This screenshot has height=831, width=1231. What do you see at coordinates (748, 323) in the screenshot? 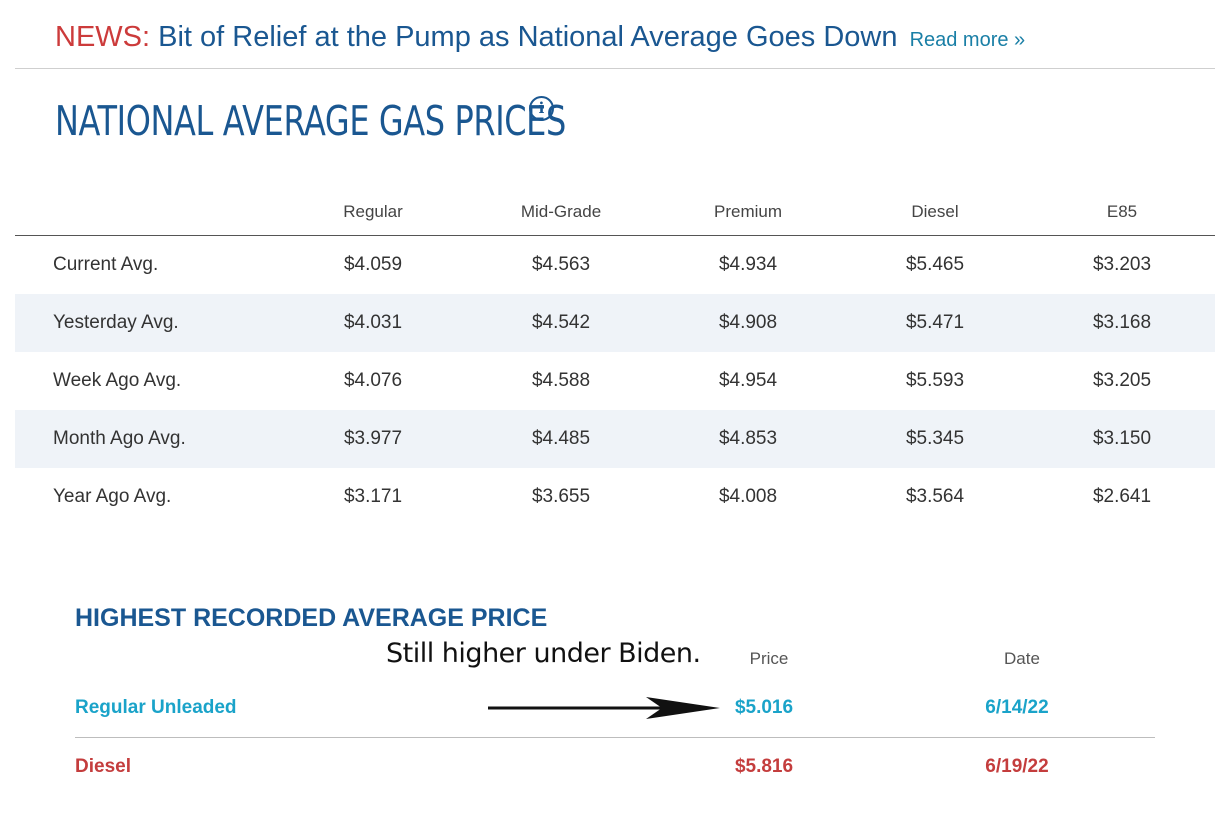
I see `price-cell: $4.908` at bounding box center [748, 323].